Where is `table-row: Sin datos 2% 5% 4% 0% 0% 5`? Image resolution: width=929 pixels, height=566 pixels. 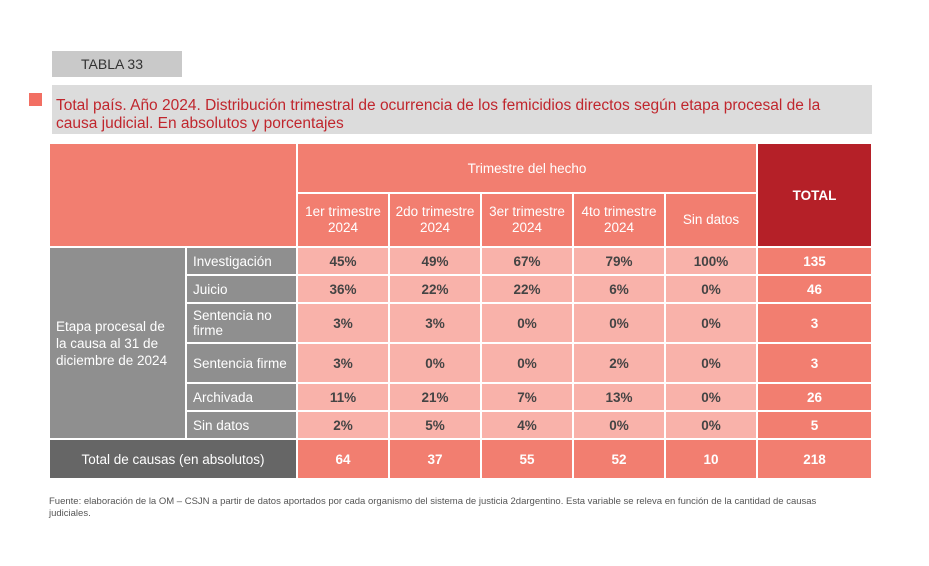 table-row: Sin datos 2% 5% 4% 0% 0% 5 is located at coordinates (460, 425).